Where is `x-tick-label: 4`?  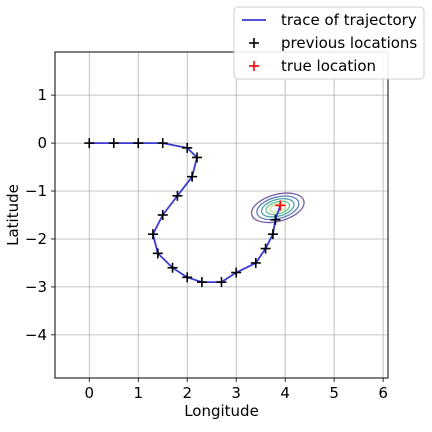 x-tick-label: 4 is located at coordinates (285, 393).